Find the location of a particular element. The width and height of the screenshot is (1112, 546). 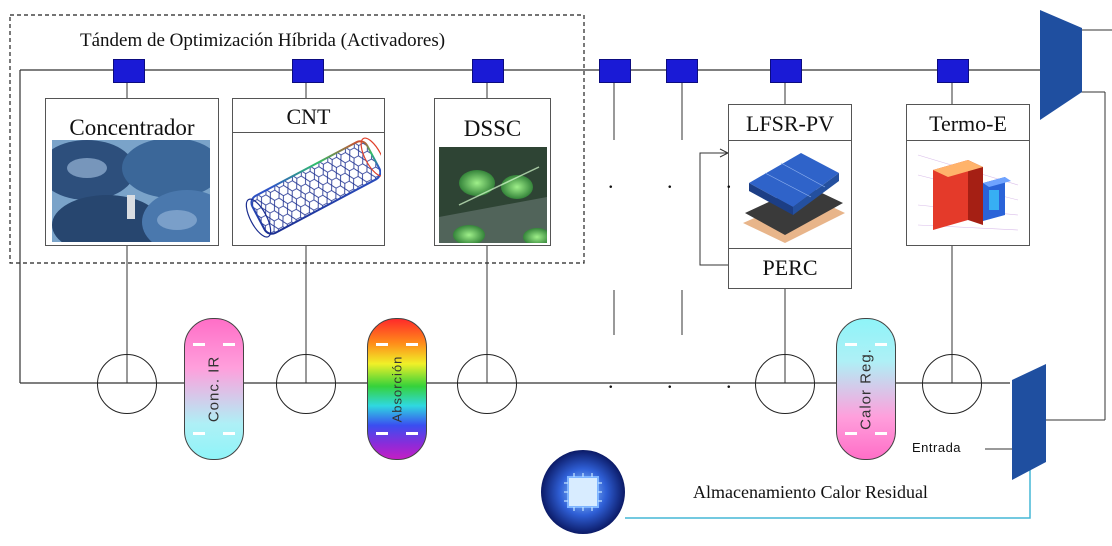

module-label: Concentrador is located at coordinates (132, 127).